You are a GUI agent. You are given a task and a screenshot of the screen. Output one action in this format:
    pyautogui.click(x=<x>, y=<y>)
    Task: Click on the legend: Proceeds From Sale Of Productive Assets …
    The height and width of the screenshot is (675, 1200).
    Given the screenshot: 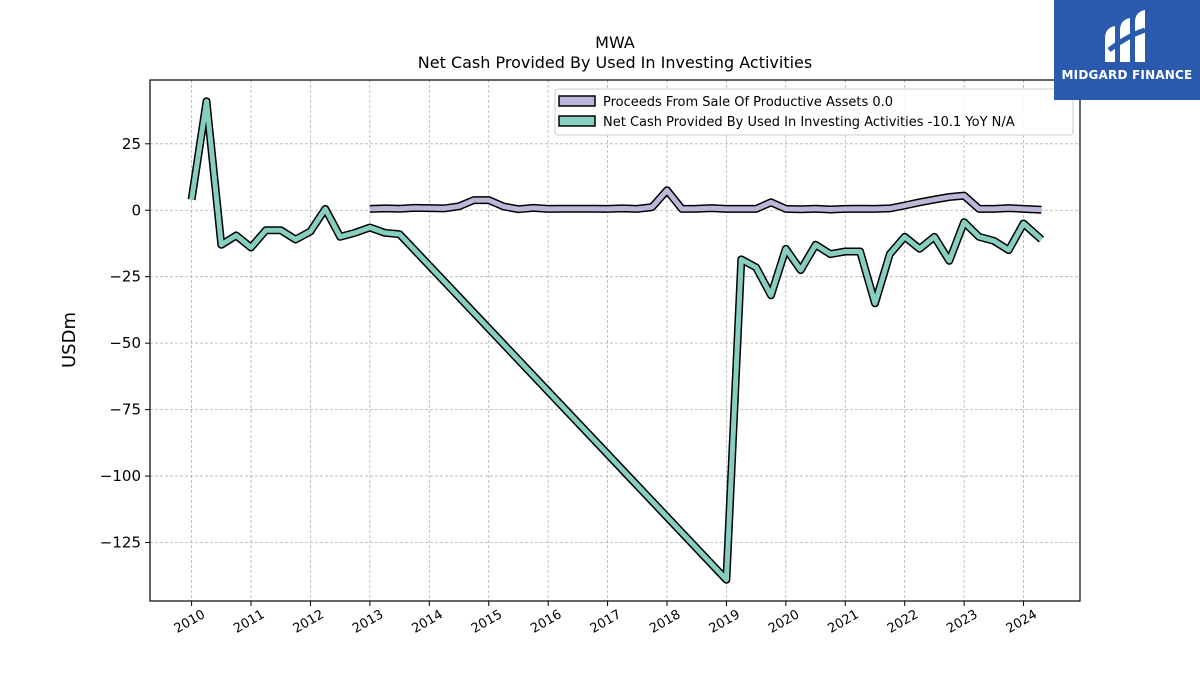 What is the action you would take?
    pyautogui.click(x=814, y=112)
    